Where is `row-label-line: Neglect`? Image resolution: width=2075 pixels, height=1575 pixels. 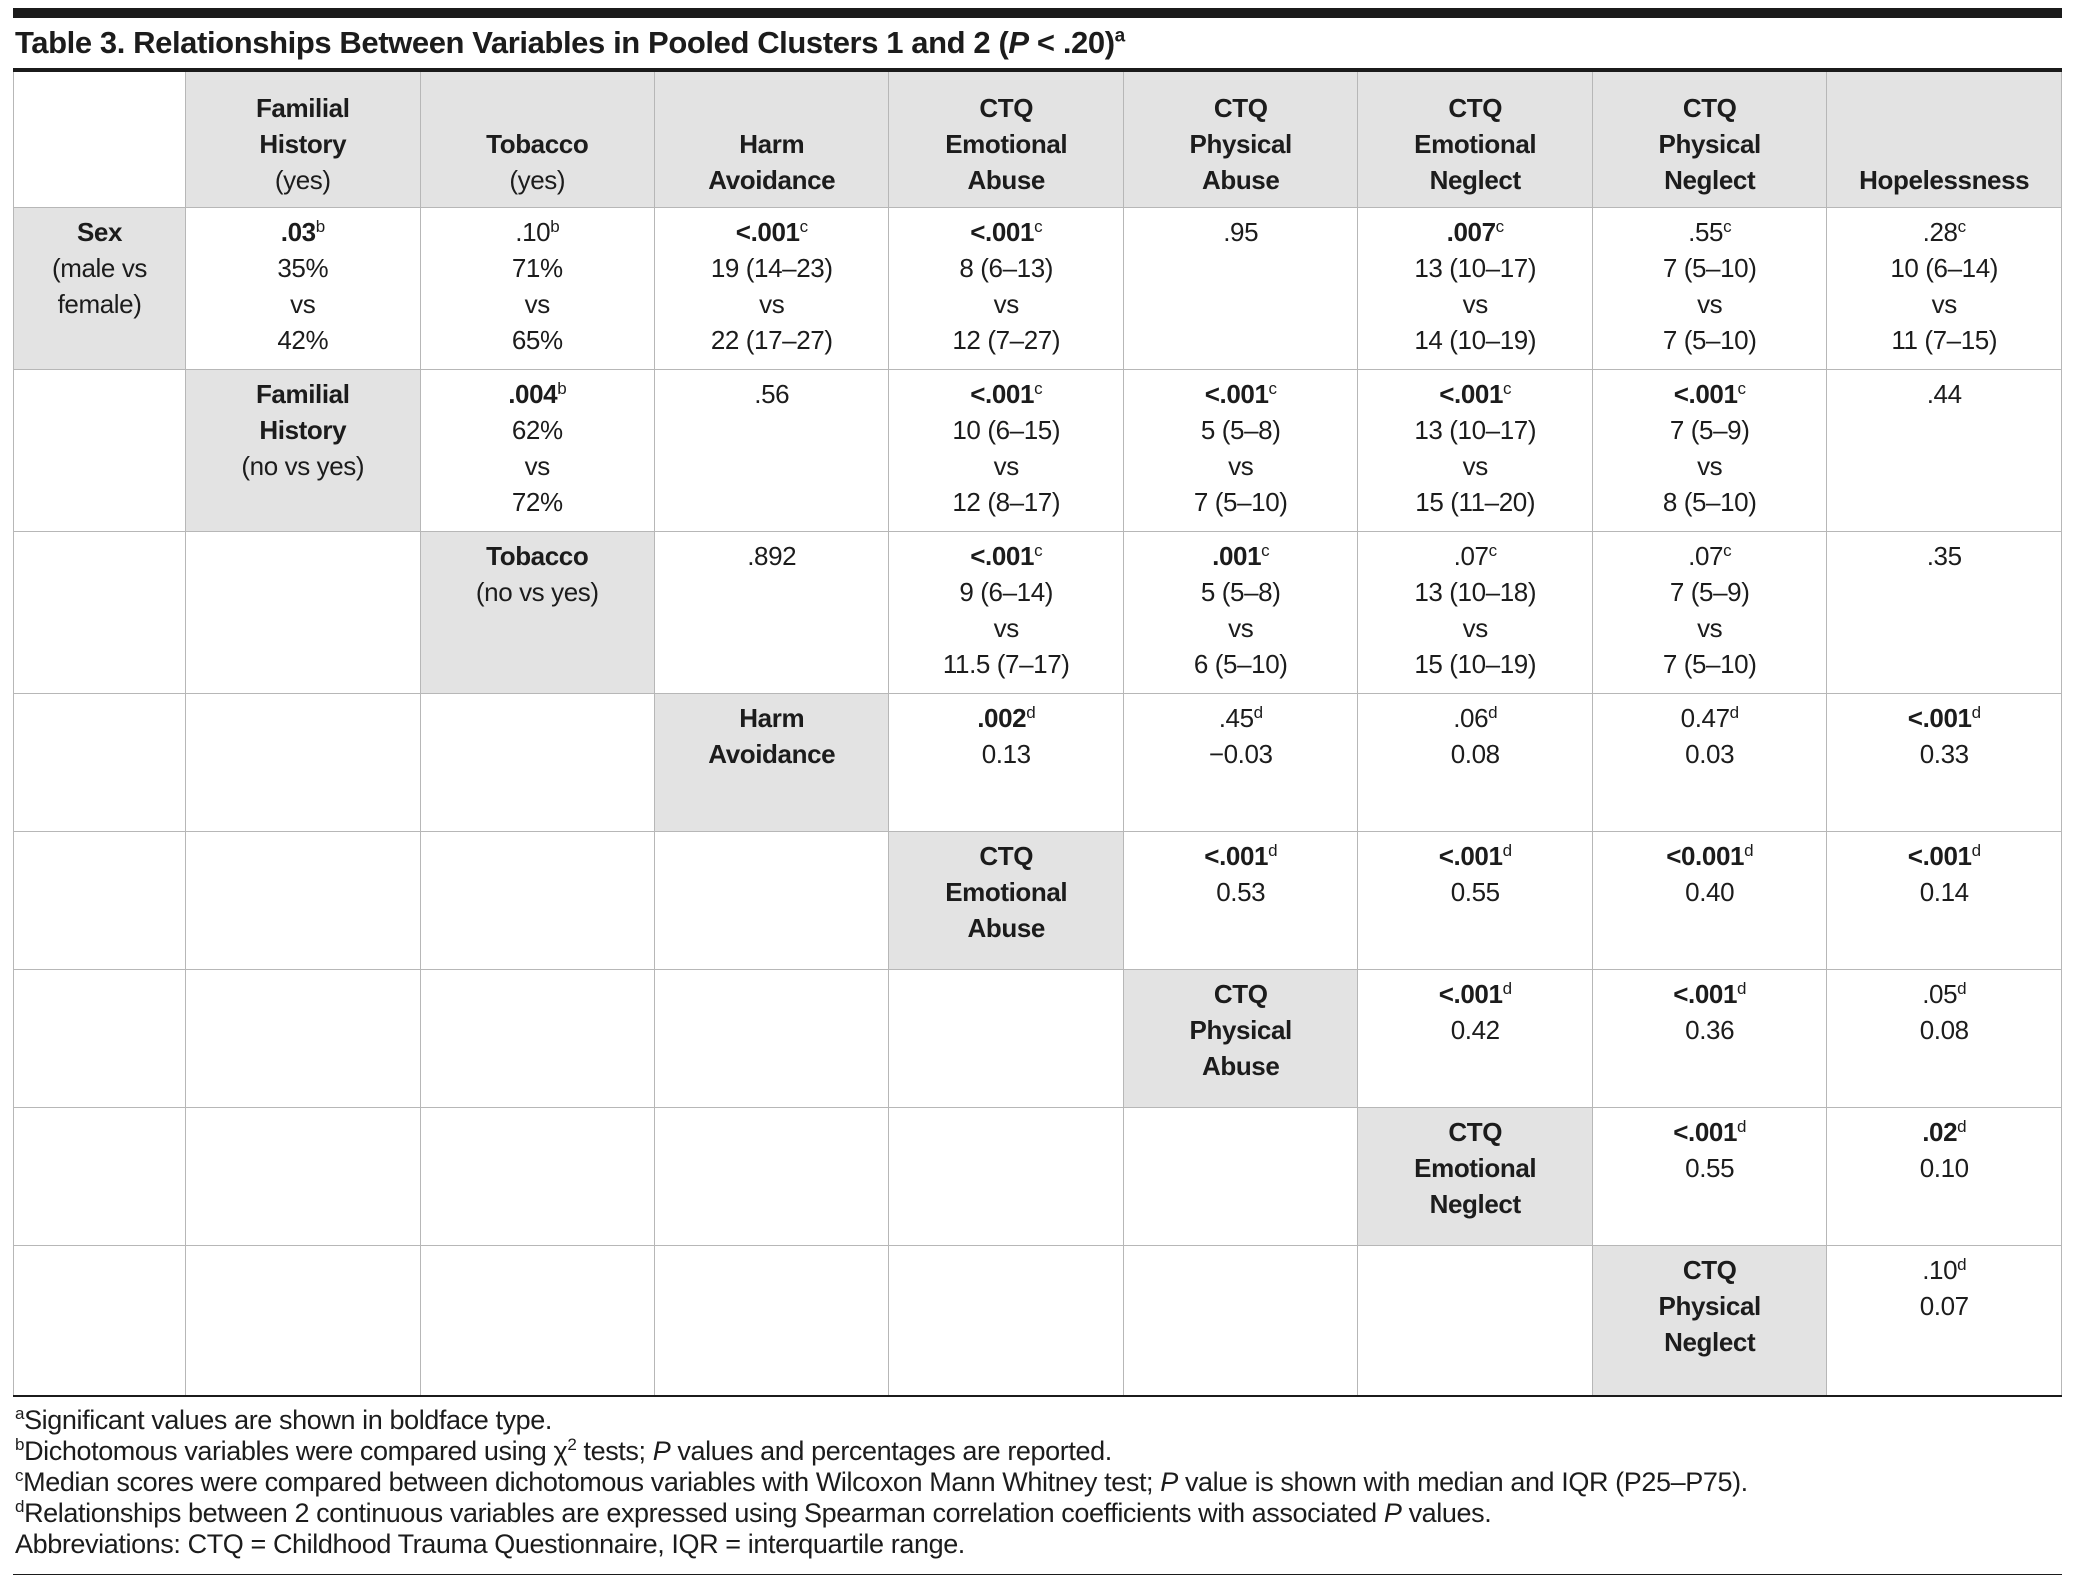
row-label-line: Neglect is located at coordinates (1710, 1341).